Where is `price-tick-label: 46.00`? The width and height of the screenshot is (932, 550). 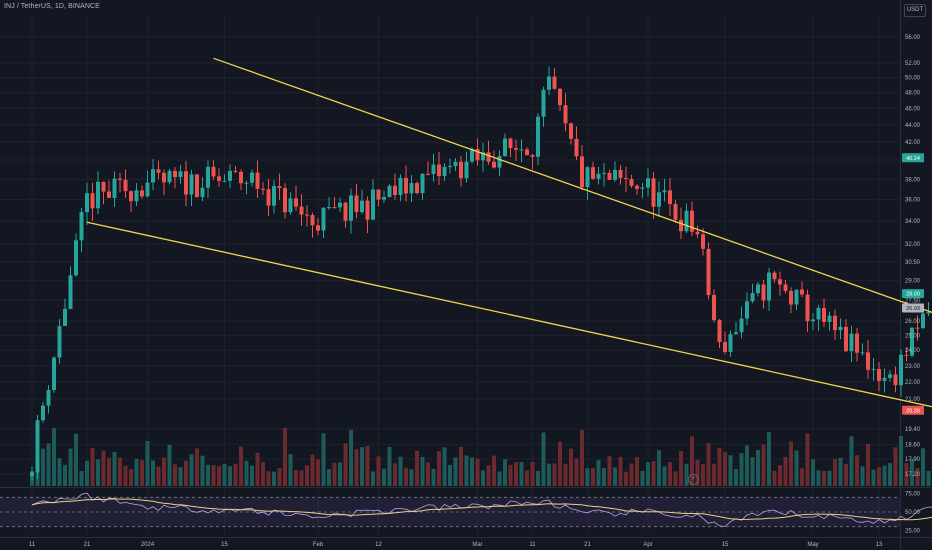 price-tick-label: 46.00 is located at coordinates (913, 109).